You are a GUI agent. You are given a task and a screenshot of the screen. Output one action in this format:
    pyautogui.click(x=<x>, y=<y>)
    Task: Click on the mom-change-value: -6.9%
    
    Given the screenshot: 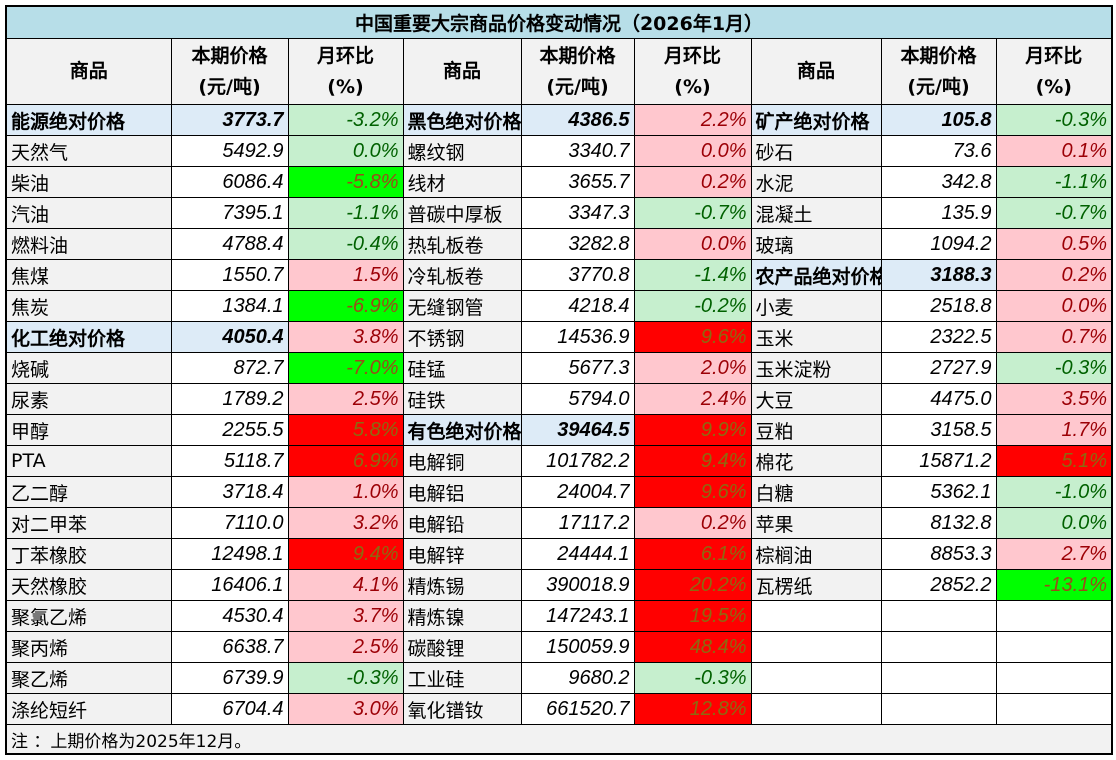 What is the action you would take?
    pyautogui.click(x=345, y=306)
    